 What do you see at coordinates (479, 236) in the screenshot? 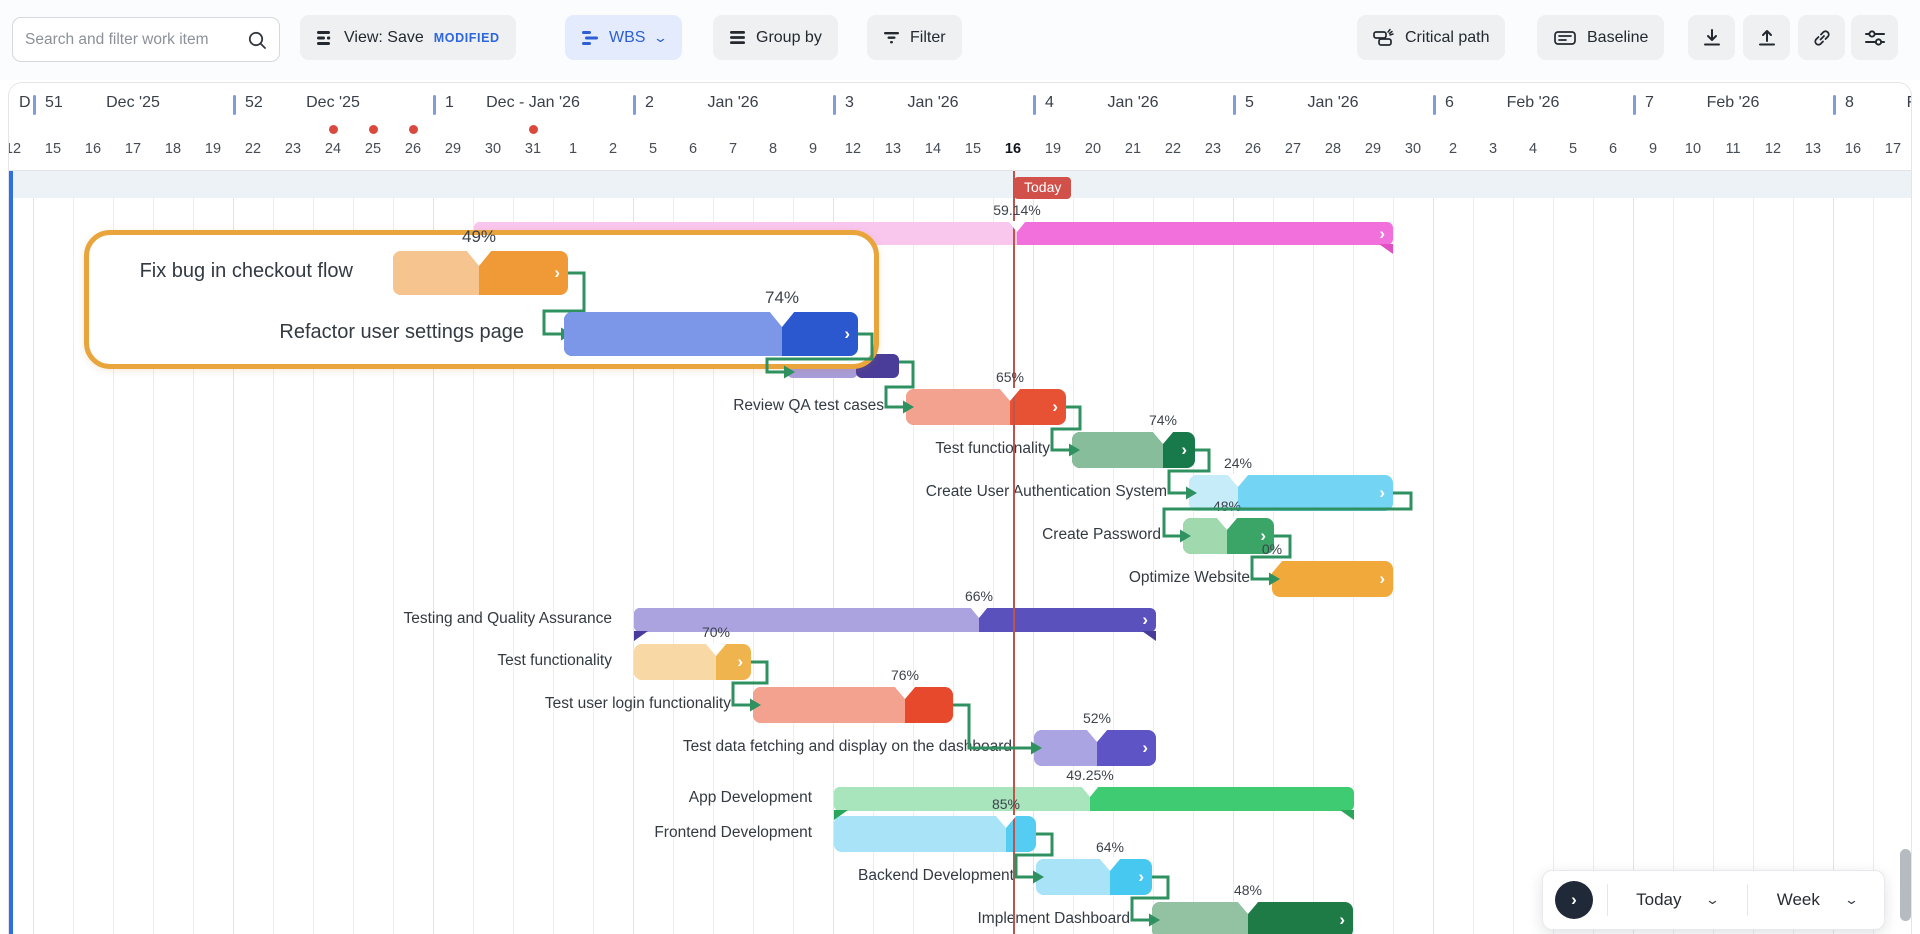
I see `progress-percentage: 49%` at bounding box center [479, 236].